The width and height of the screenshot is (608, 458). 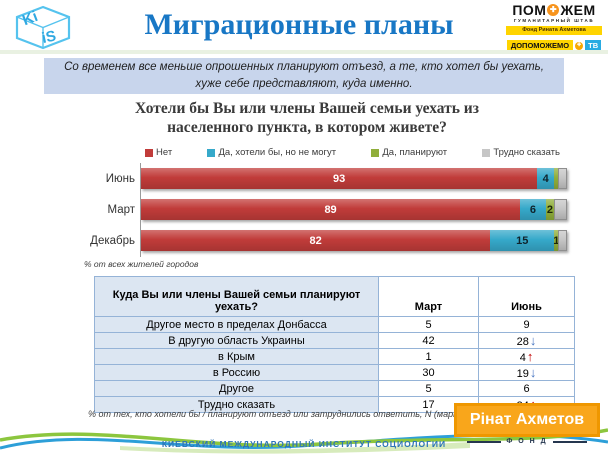 I want to click on stacked-bar: 82 15 1, so click(x=354, y=240).